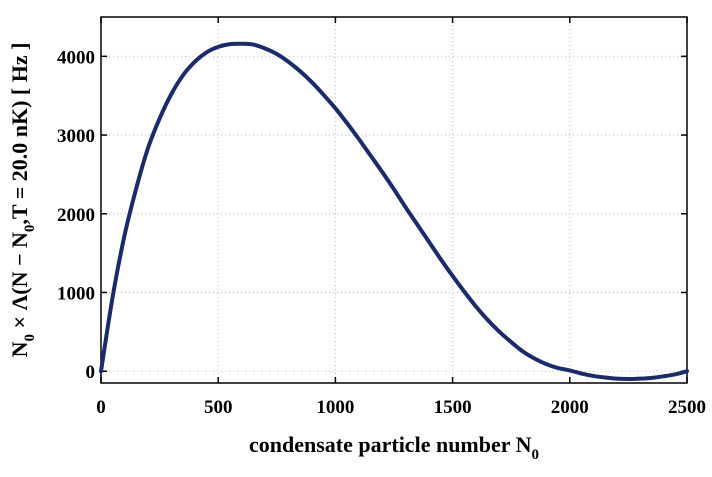  Describe the element at coordinates (401, 407) in the screenshot. I see `x-tick-labels: 0 500 1000 1500 2000 2500` at that location.